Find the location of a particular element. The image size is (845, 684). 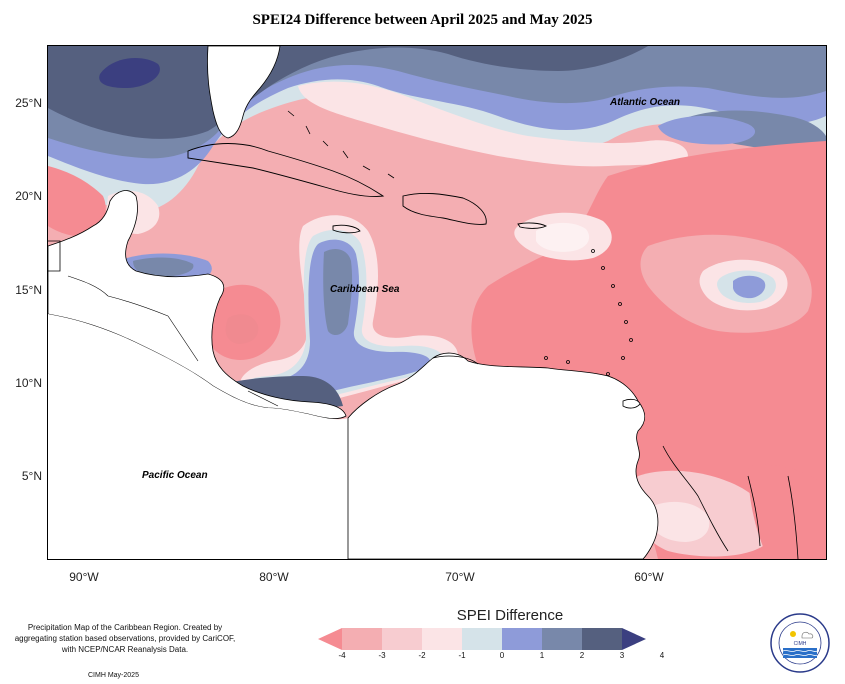

land-hispaniola is located at coordinates (444, 208).